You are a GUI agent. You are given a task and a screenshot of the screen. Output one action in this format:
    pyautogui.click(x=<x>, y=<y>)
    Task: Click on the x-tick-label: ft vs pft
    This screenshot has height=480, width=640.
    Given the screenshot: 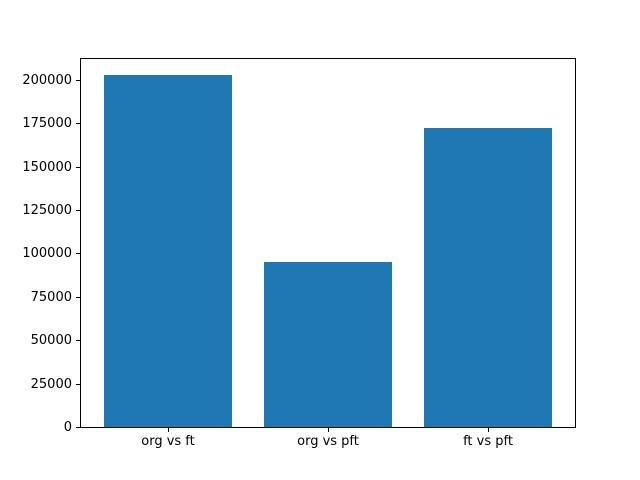 What is the action you would take?
    pyautogui.click(x=488, y=441)
    